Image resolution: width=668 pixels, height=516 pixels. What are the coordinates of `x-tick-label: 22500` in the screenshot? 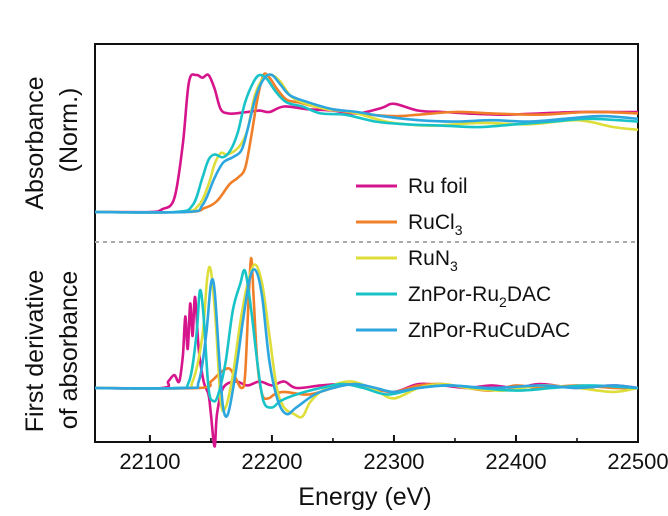 It's located at (637, 461).